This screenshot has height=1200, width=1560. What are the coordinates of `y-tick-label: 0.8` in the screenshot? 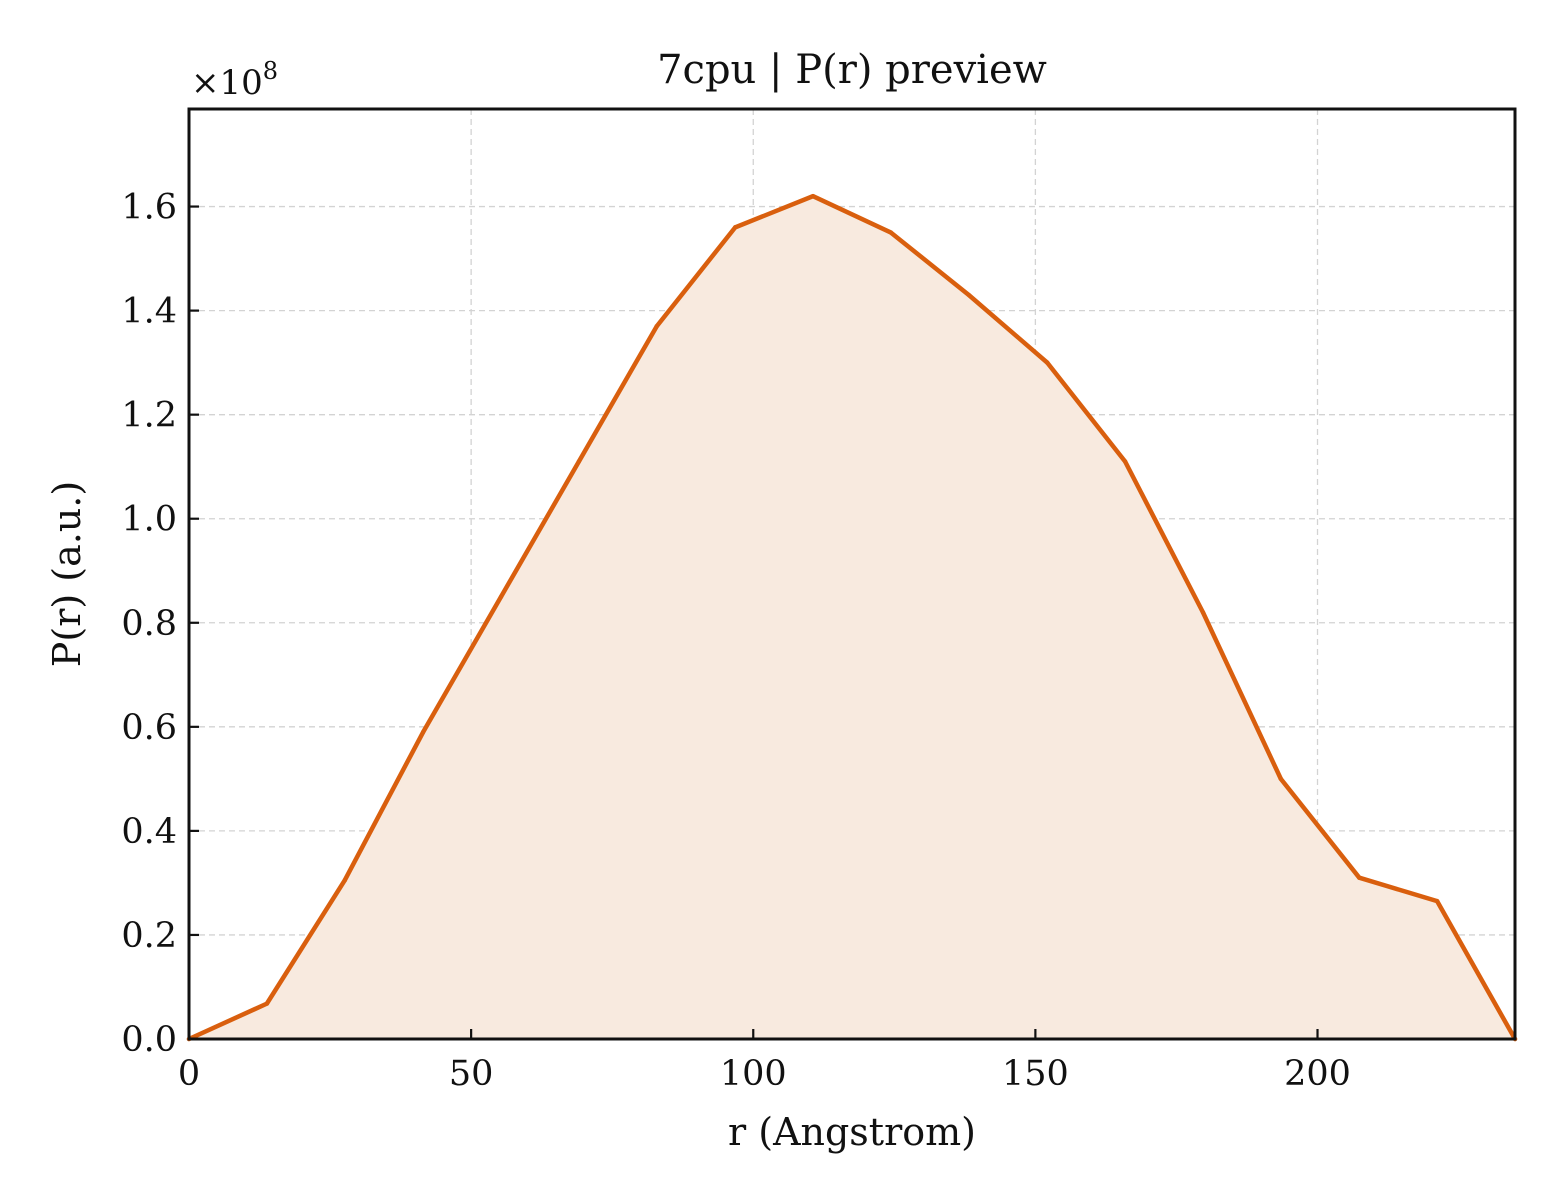 It's located at (149, 624).